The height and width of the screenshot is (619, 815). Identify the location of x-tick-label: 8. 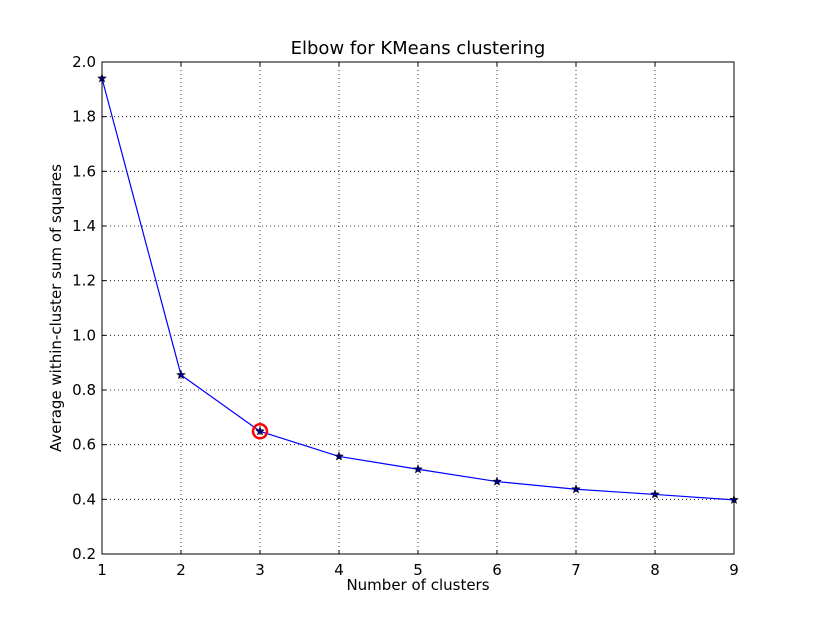
(655, 570).